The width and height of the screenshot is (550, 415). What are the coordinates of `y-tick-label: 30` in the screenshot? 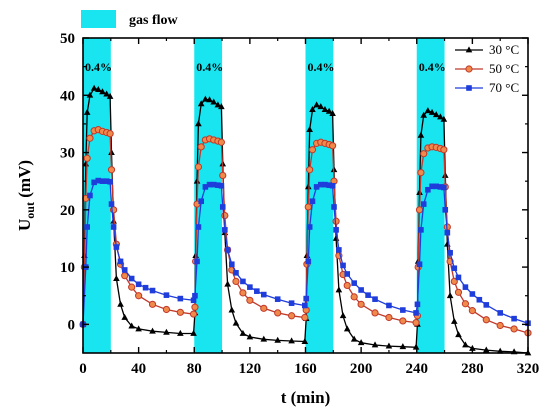 It's located at (67, 154).